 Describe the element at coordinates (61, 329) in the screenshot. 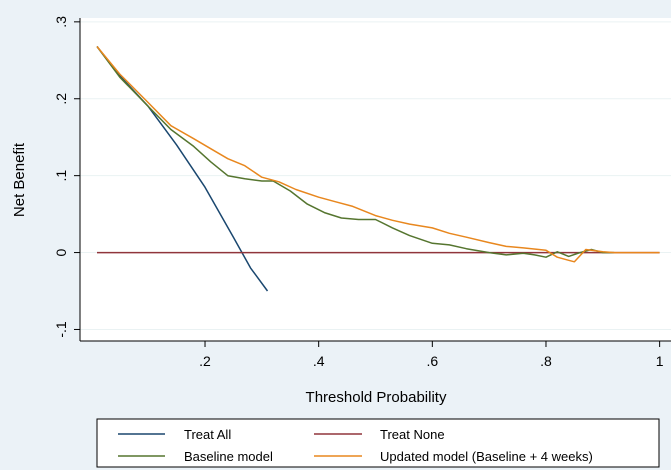

I see `y-tick-label-0: -.1` at that location.